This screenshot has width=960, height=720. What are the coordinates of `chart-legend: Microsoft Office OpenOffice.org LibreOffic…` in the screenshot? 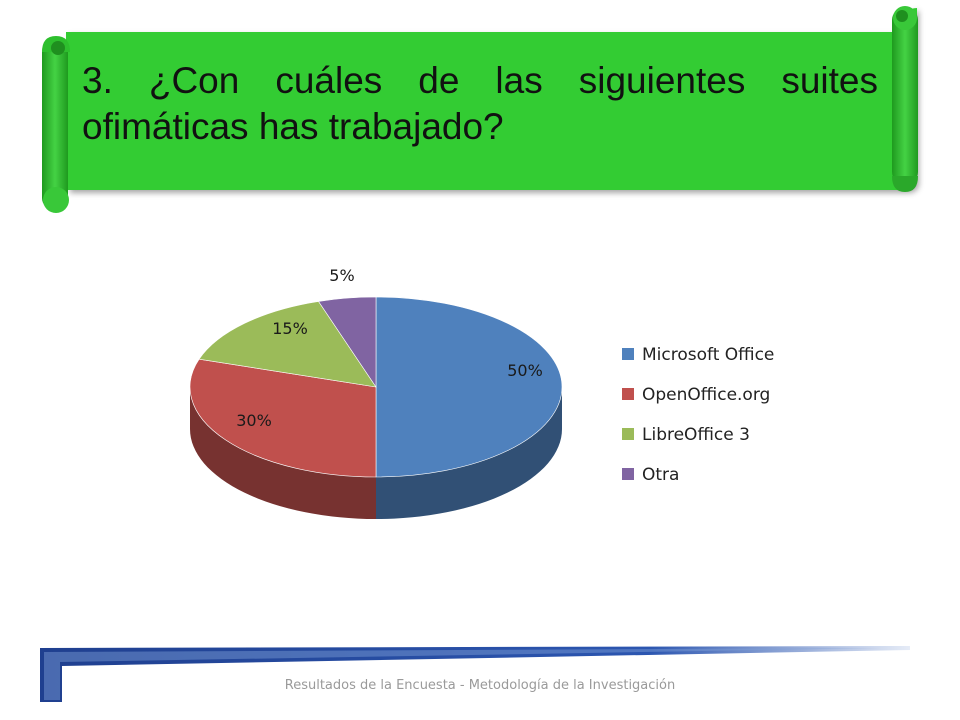 It's located at (698, 415).